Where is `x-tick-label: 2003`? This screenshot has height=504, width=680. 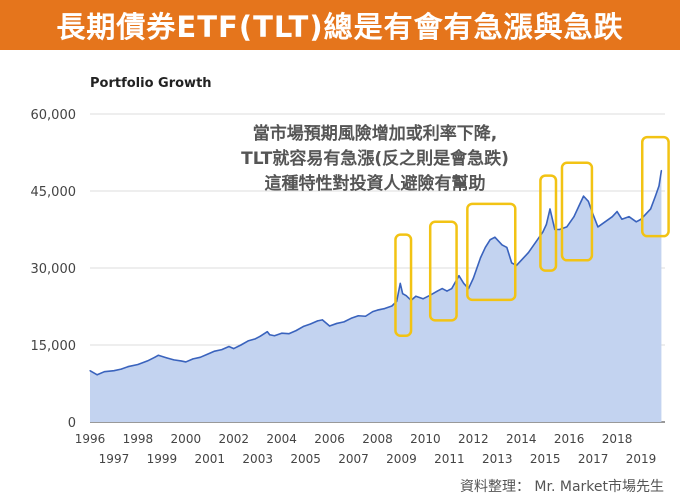
x-tick-label: 2003 is located at coordinates (257, 459).